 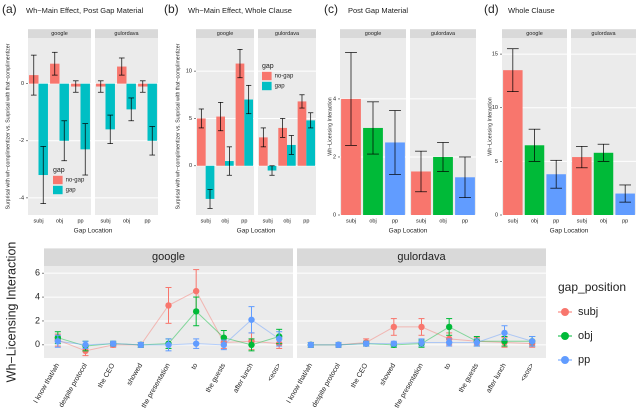 I want to click on y-tick-label: 10, so click(x=189, y=72).